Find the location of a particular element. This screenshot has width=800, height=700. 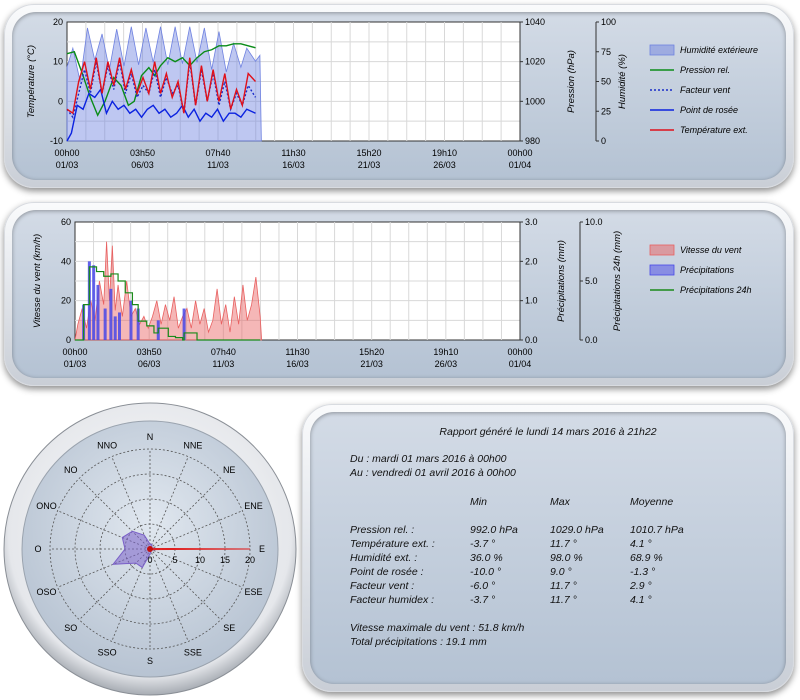

rose-direction-label: O is located at coordinates (37, 549).